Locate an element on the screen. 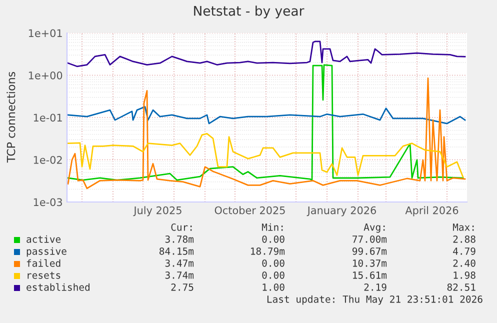  x-tick-label: April 2026 is located at coordinates (431, 211).